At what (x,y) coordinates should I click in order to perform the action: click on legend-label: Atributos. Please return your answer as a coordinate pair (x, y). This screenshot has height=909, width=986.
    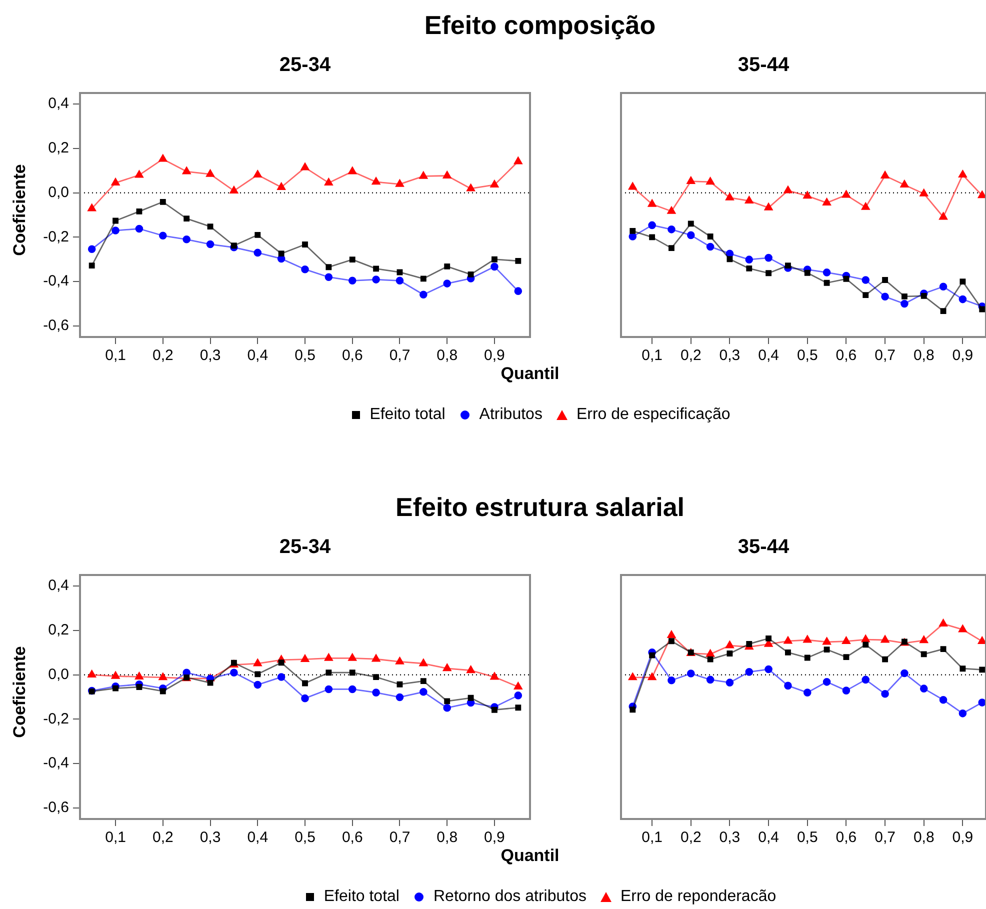
    Looking at the image, I should click on (510, 415).